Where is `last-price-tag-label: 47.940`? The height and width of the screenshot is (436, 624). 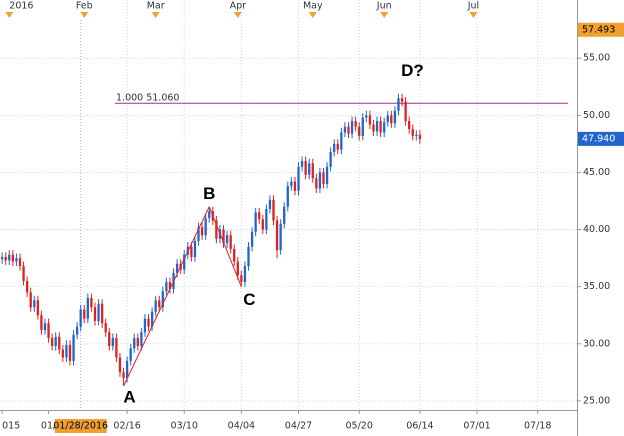
last-price-tag-label: 47.940 is located at coordinates (598, 138).